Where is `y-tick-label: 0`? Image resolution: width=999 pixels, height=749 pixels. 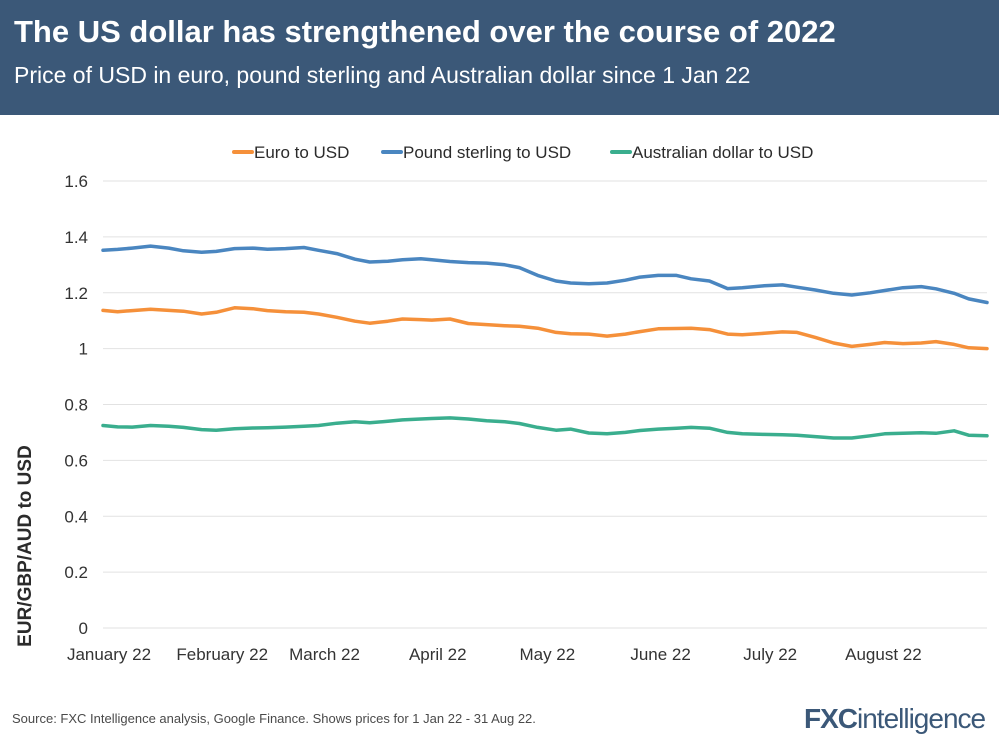 y-tick-label: 0 is located at coordinates (83, 628).